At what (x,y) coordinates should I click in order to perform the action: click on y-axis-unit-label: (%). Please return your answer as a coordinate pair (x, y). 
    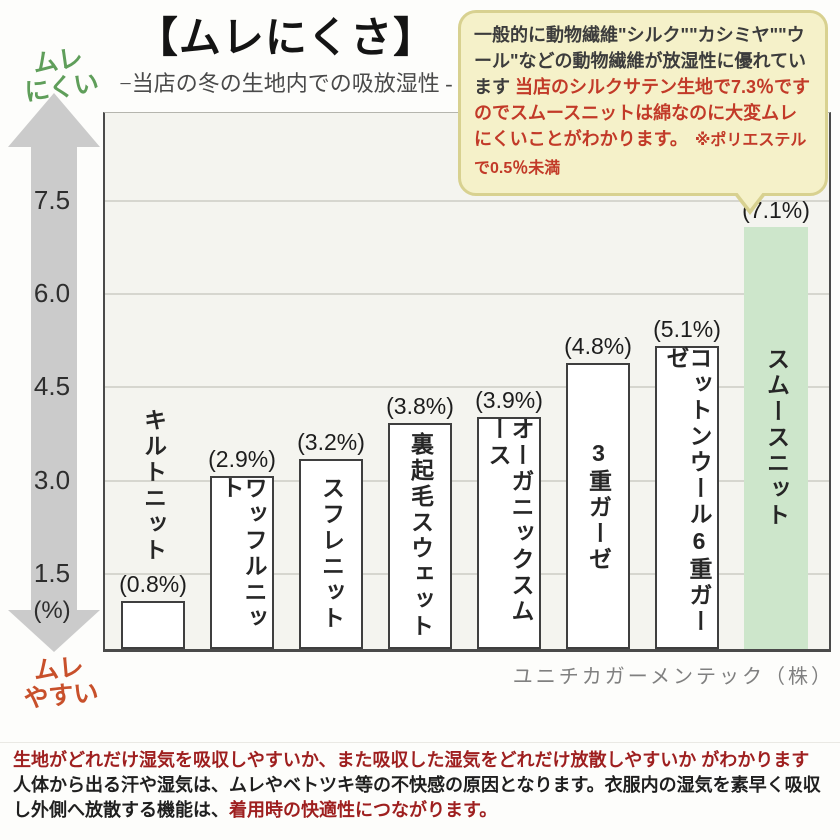
    Looking at the image, I should click on (52, 610).